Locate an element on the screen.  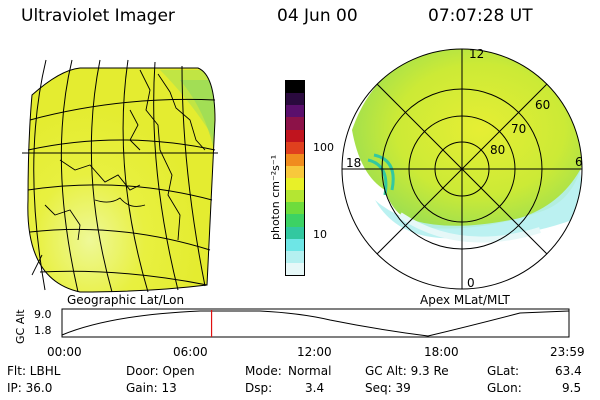
altitude-xtick-1200: 12:00 is located at coordinates (314, 352).